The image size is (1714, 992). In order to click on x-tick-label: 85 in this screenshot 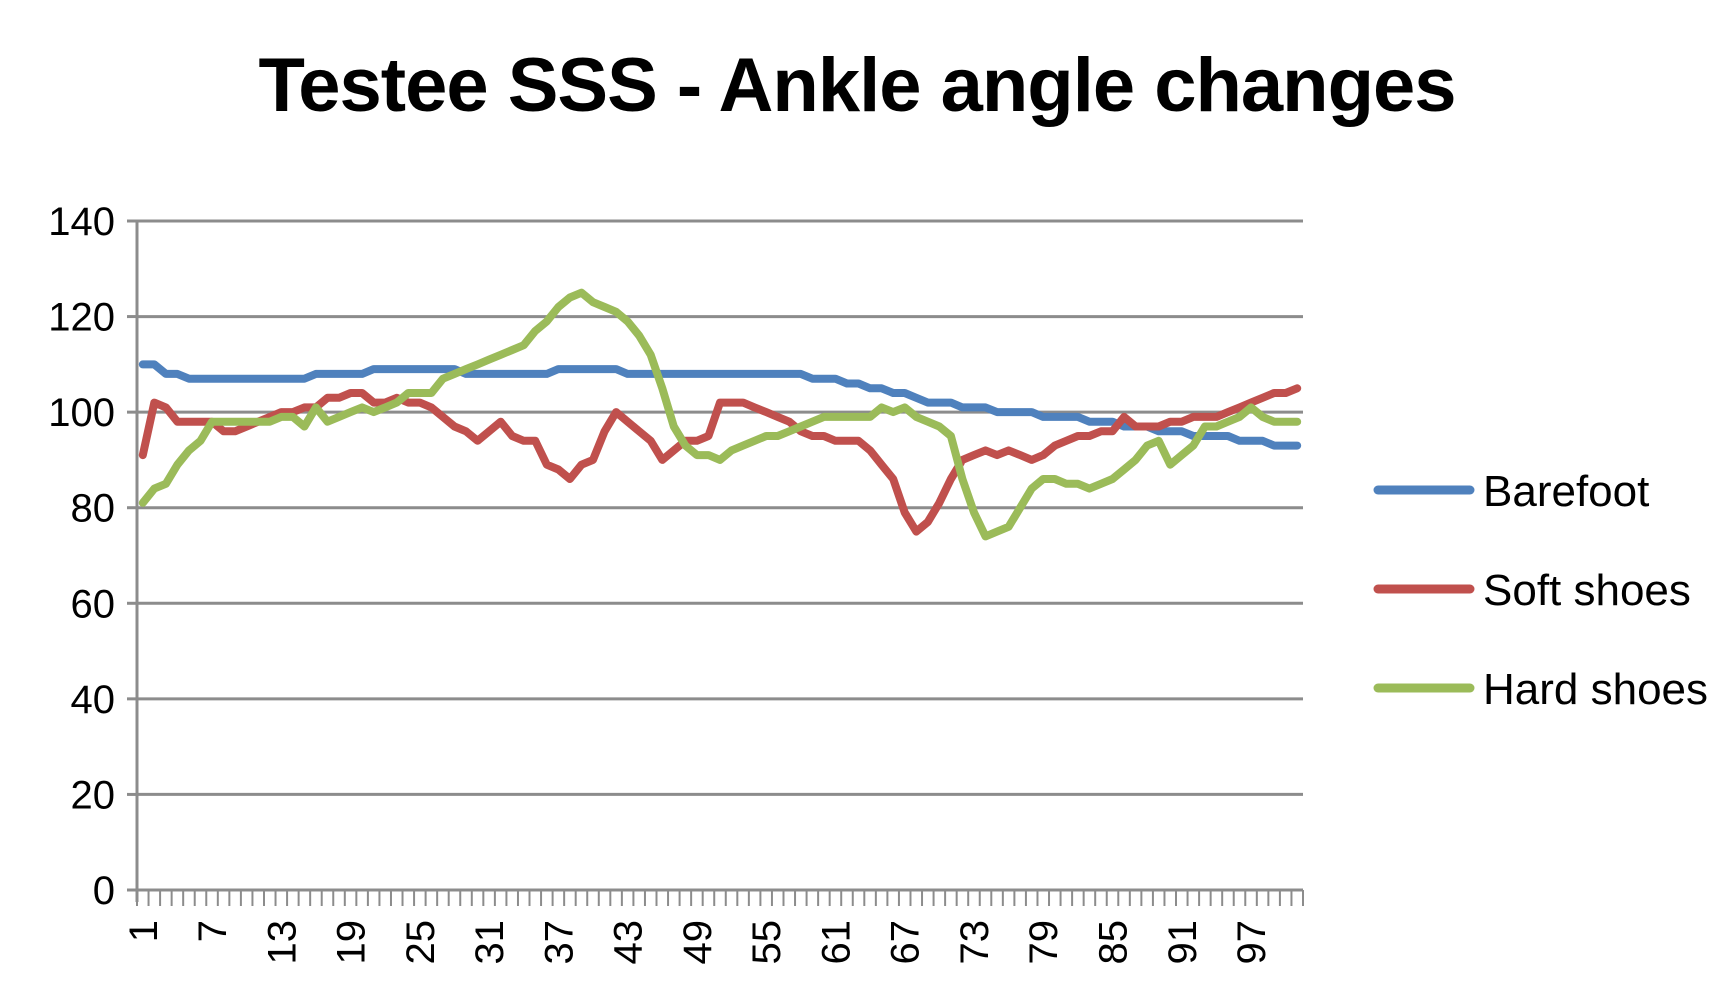, I will do `click(1114, 942)`.